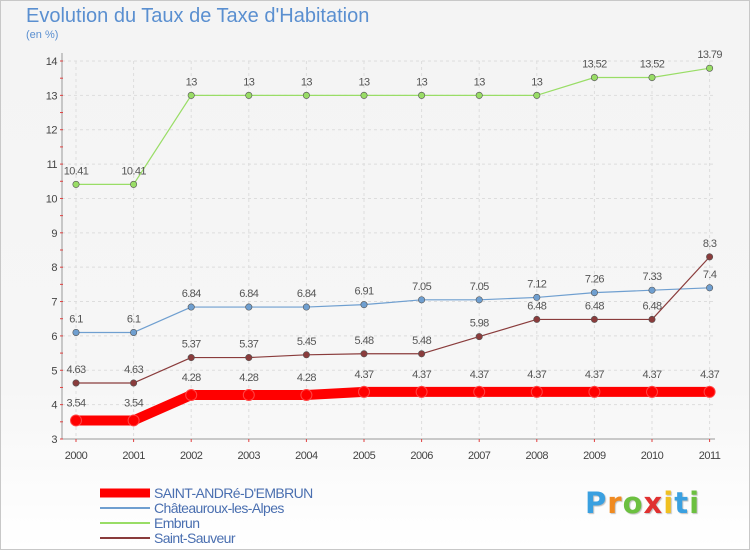 This screenshot has width=750, height=550. I want to click on proxiti-letter: o, so click(633, 503).